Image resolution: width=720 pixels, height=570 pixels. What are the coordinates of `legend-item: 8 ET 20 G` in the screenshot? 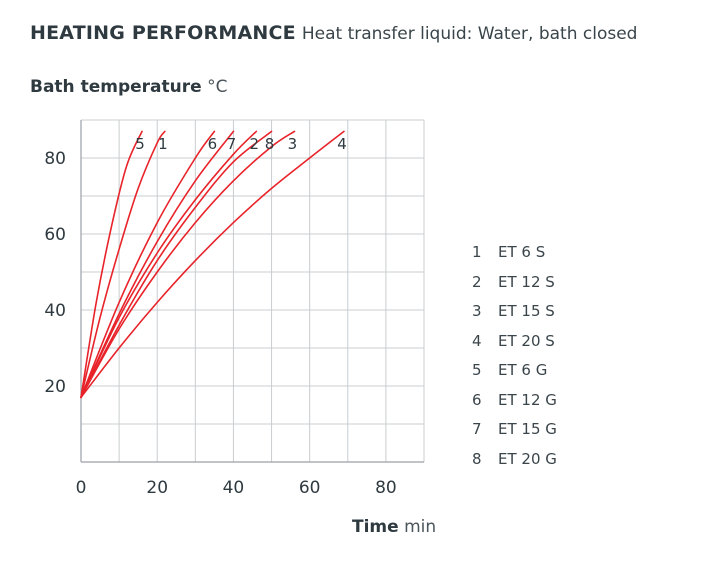 It's located at (514, 463).